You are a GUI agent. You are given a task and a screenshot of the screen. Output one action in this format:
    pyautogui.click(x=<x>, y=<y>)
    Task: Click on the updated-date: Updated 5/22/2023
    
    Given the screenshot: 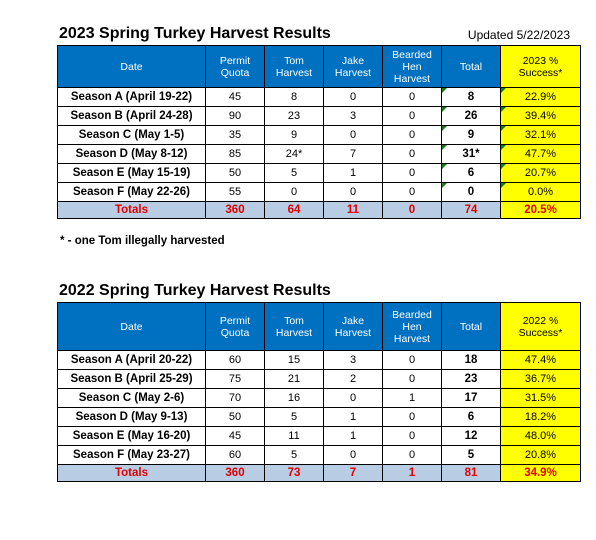 What is the action you would take?
    pyautogui.click(x=518, y=35)
    